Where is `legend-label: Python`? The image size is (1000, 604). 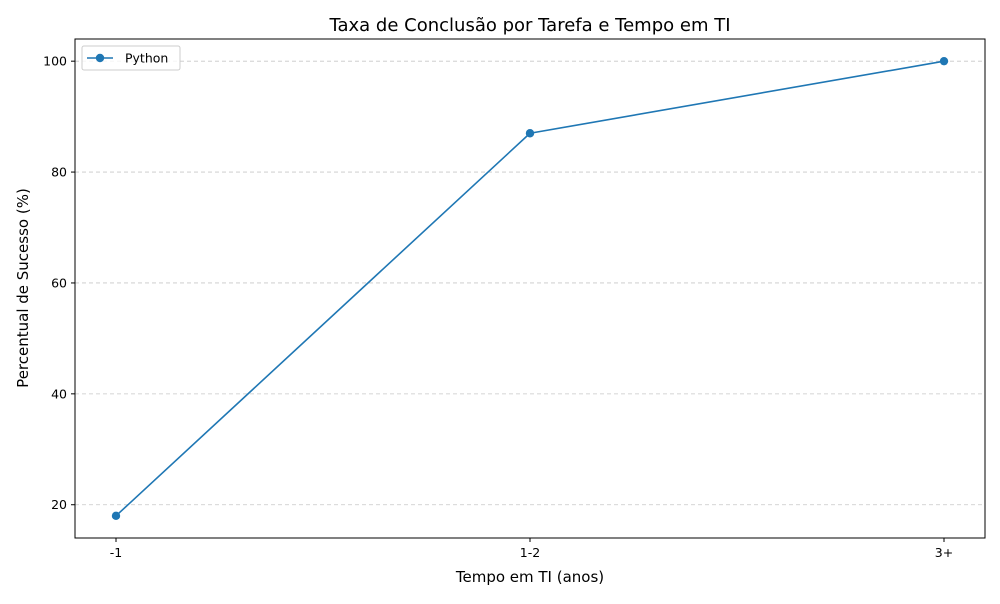 legend-label: Python is located at coordinates (146, 58).